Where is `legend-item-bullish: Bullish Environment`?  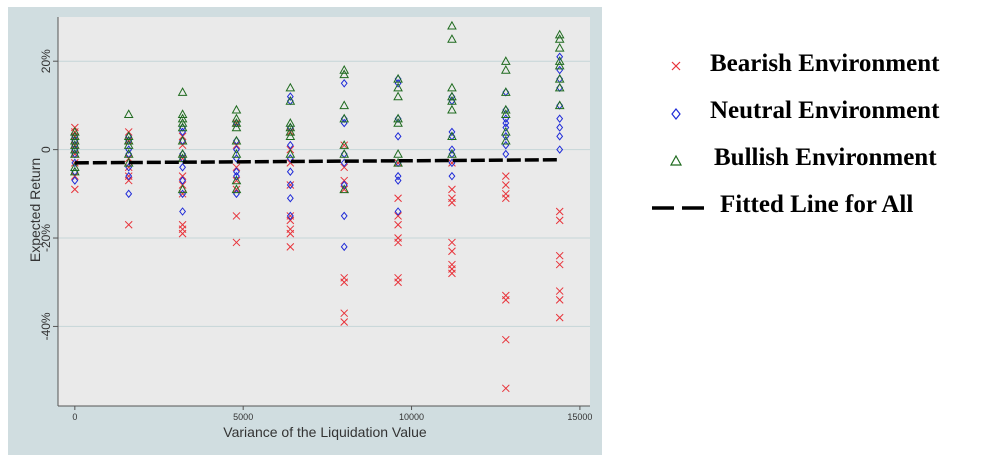
legend-item-bullish: Bullish Environment is located at coordinates (812, 163).